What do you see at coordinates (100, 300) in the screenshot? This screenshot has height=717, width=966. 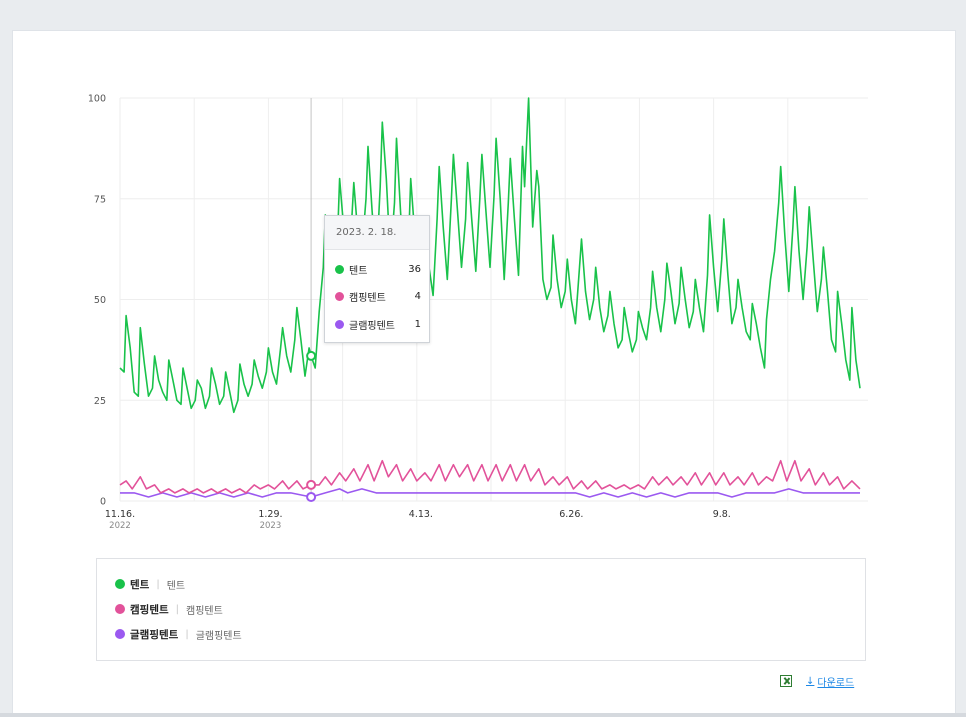 I see `y-tick-label: 50` at bounding box center [100, 300].